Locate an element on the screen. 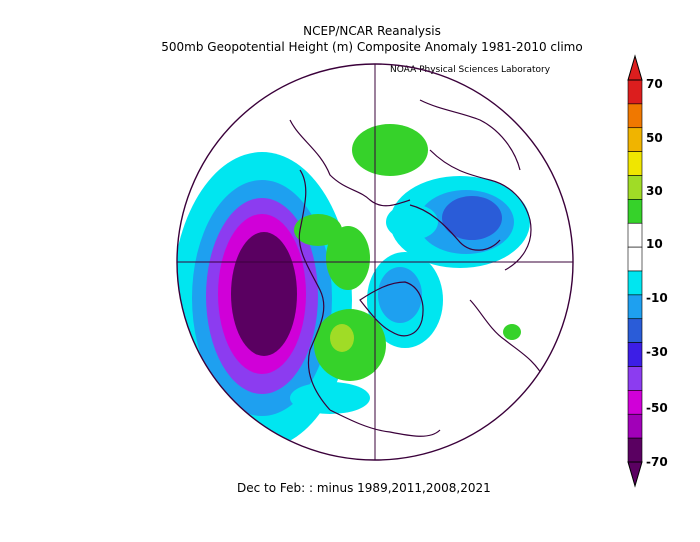 Image resolution: width=700 pixels, height=542 pixels. colorbar-tick-label: -70 is located at coordinates (657, 462).